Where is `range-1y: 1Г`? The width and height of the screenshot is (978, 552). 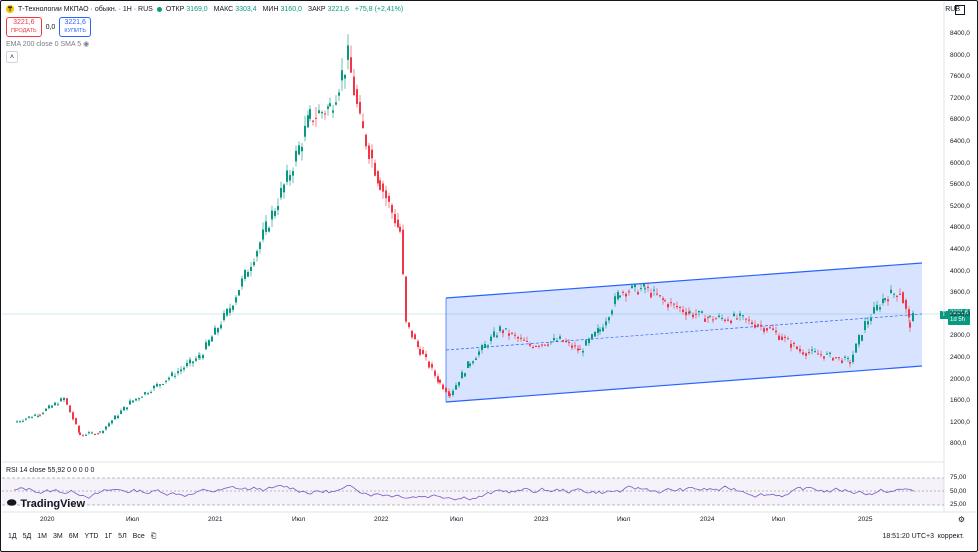
range-1y: 1Г is located at coordinates (108, 536).